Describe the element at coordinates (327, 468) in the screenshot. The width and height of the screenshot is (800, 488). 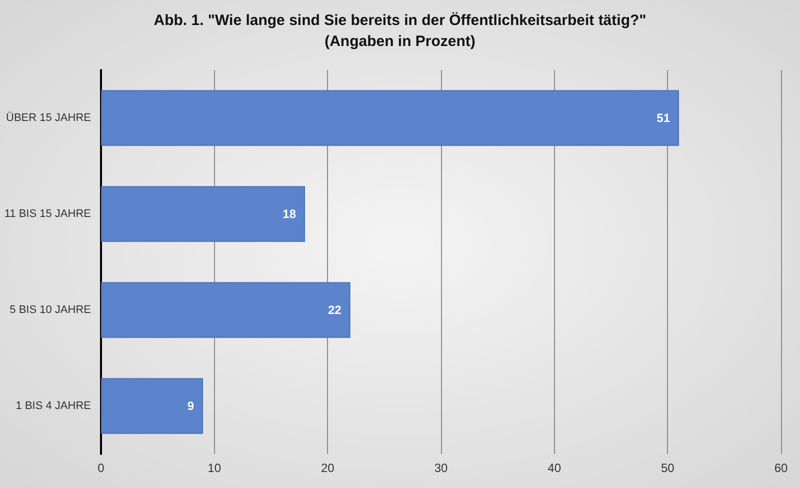
I see `x-tick-label: 20` at that location.